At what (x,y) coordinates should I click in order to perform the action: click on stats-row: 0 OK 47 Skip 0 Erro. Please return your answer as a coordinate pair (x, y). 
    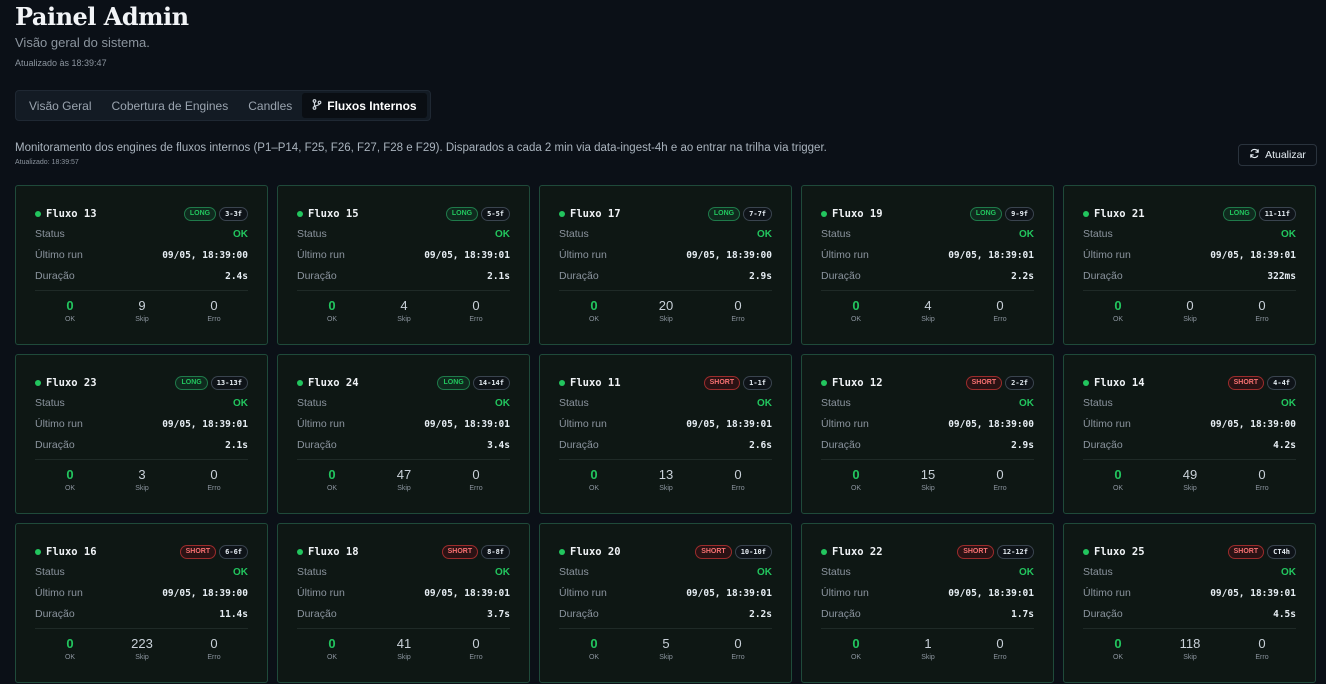
    Looking at the image, I should click on (404, 479).